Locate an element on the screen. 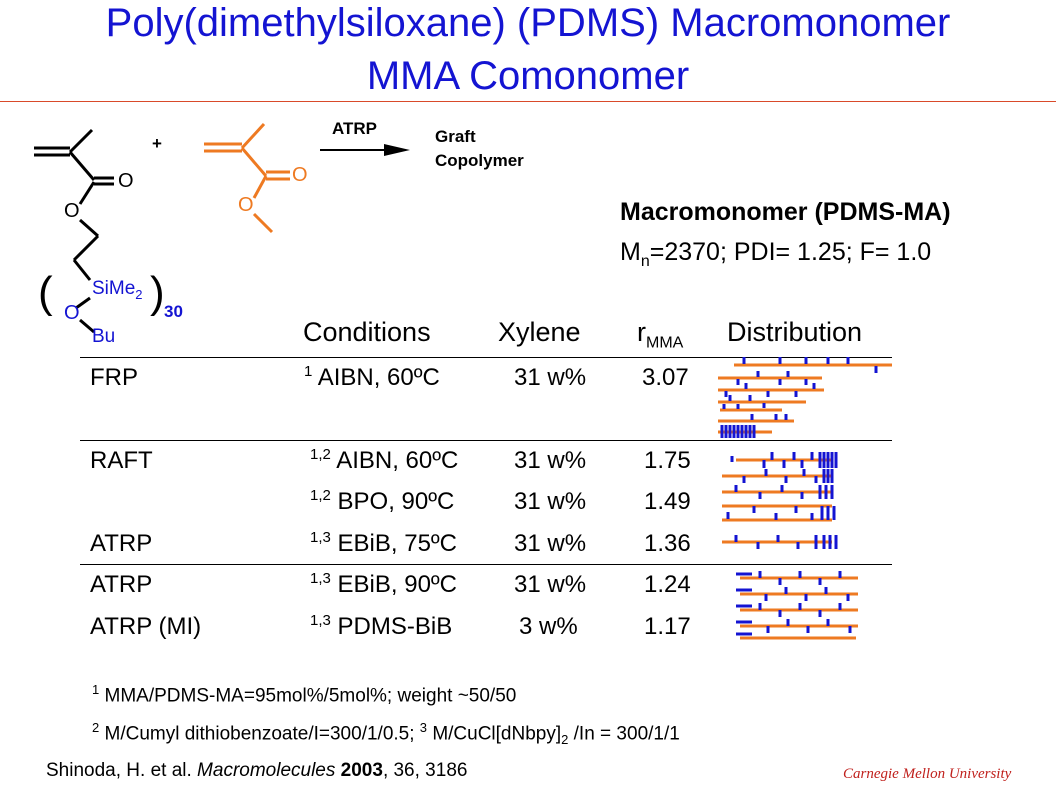 The image size is (1056, 792). reaction-arrow is located at coordinates (365, 150).